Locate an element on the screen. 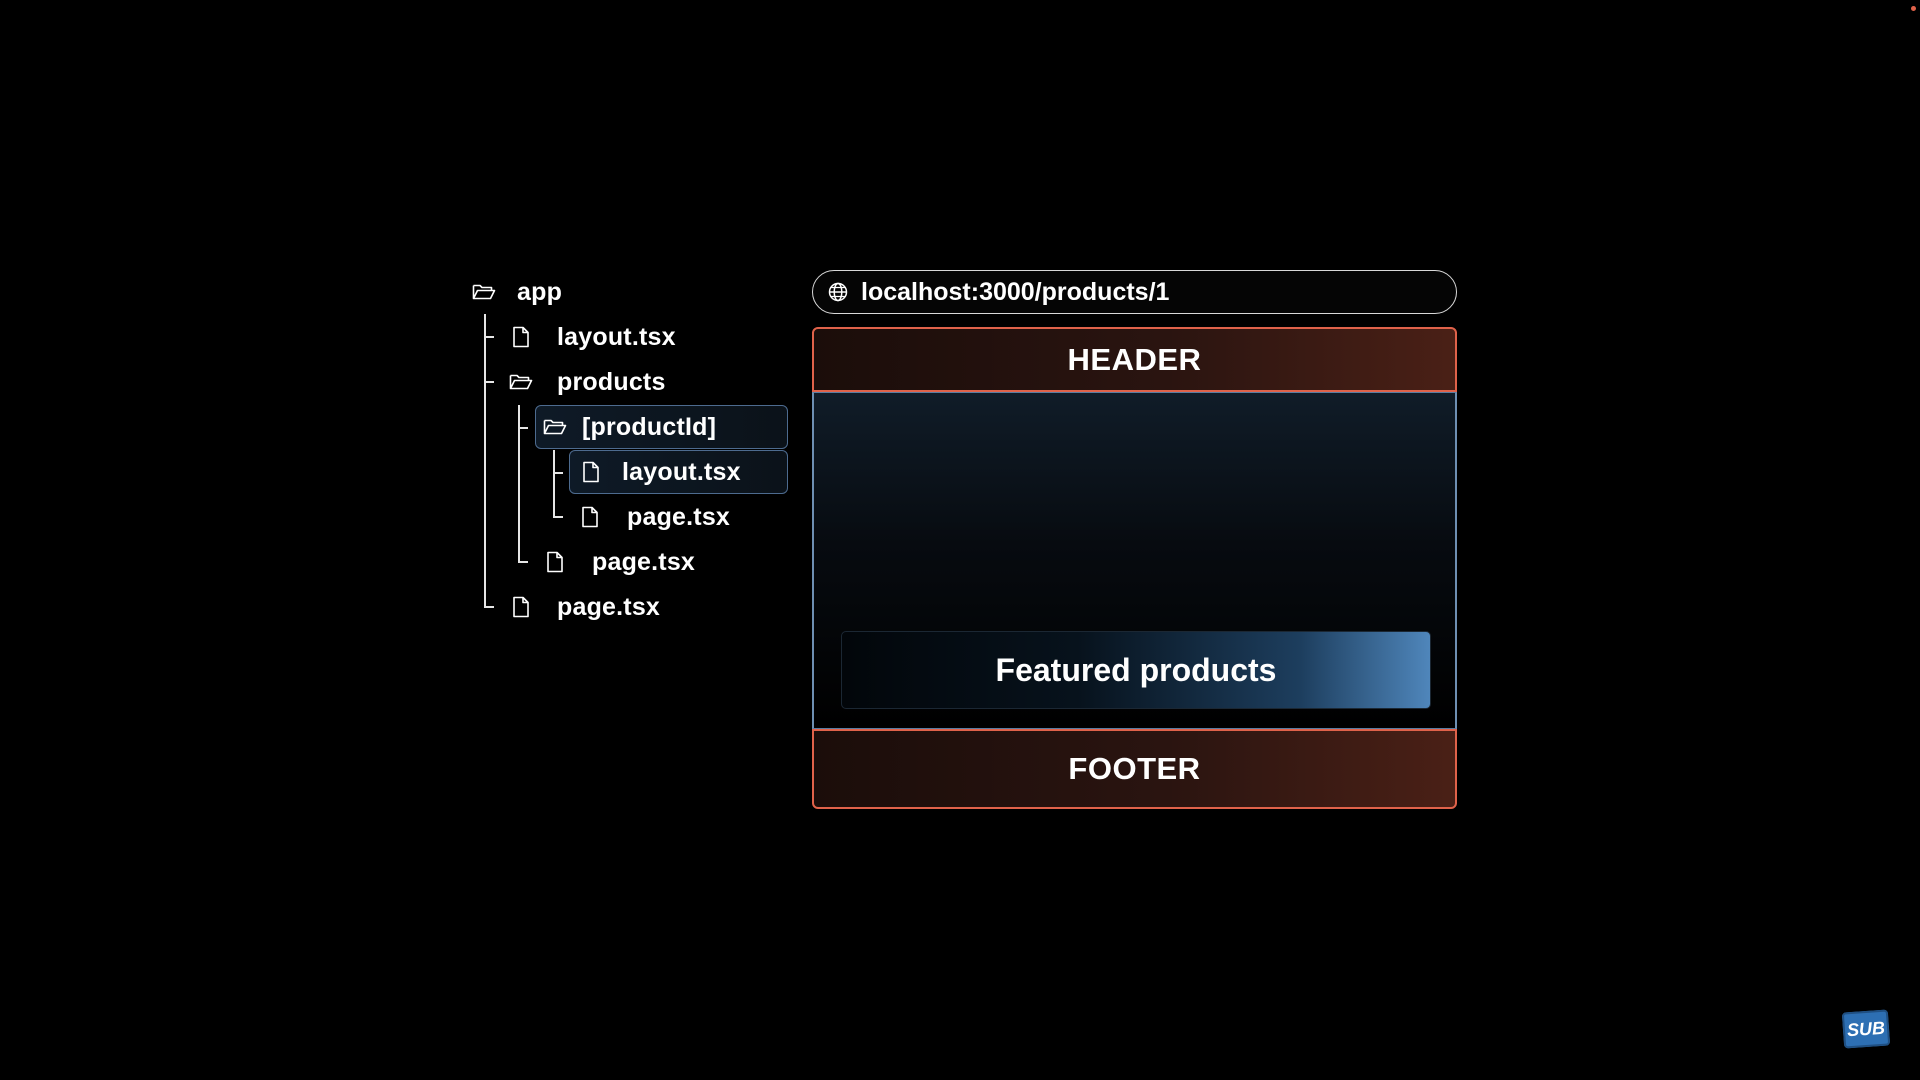 The width and height of the screenshot is (1920, 1080). tree-item-layout-tsx: layout.tsx is located at coordinates (592, 337).